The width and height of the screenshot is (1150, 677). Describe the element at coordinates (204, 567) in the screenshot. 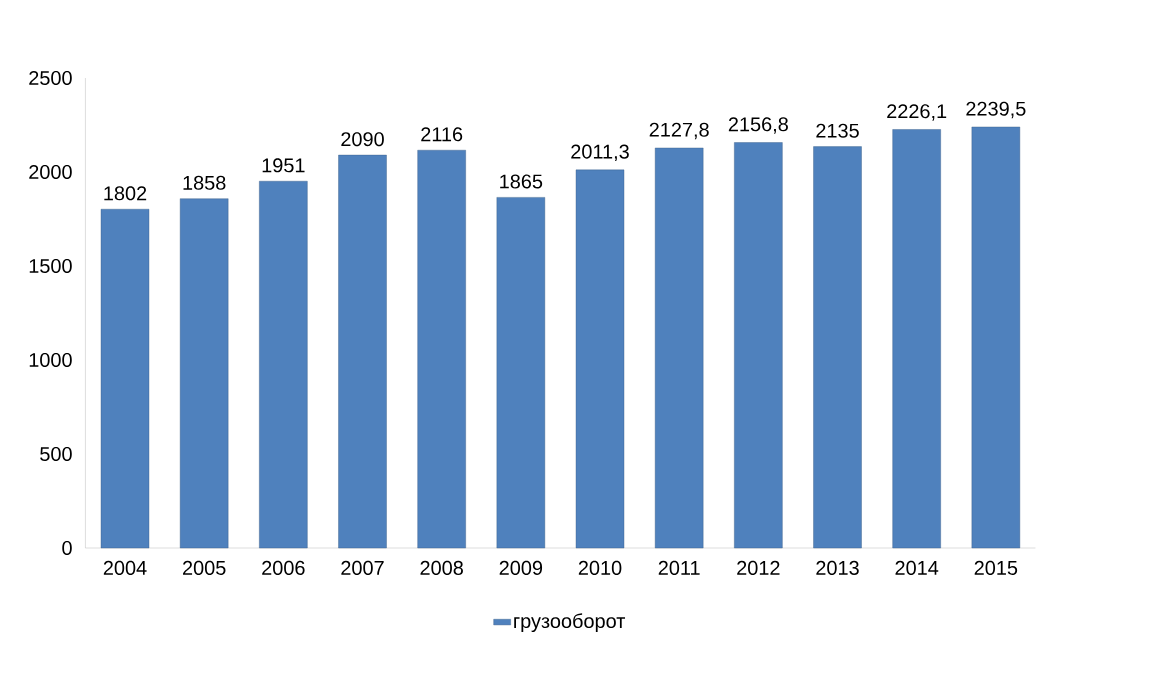

I see `x-tick-label: 2005` at that location.